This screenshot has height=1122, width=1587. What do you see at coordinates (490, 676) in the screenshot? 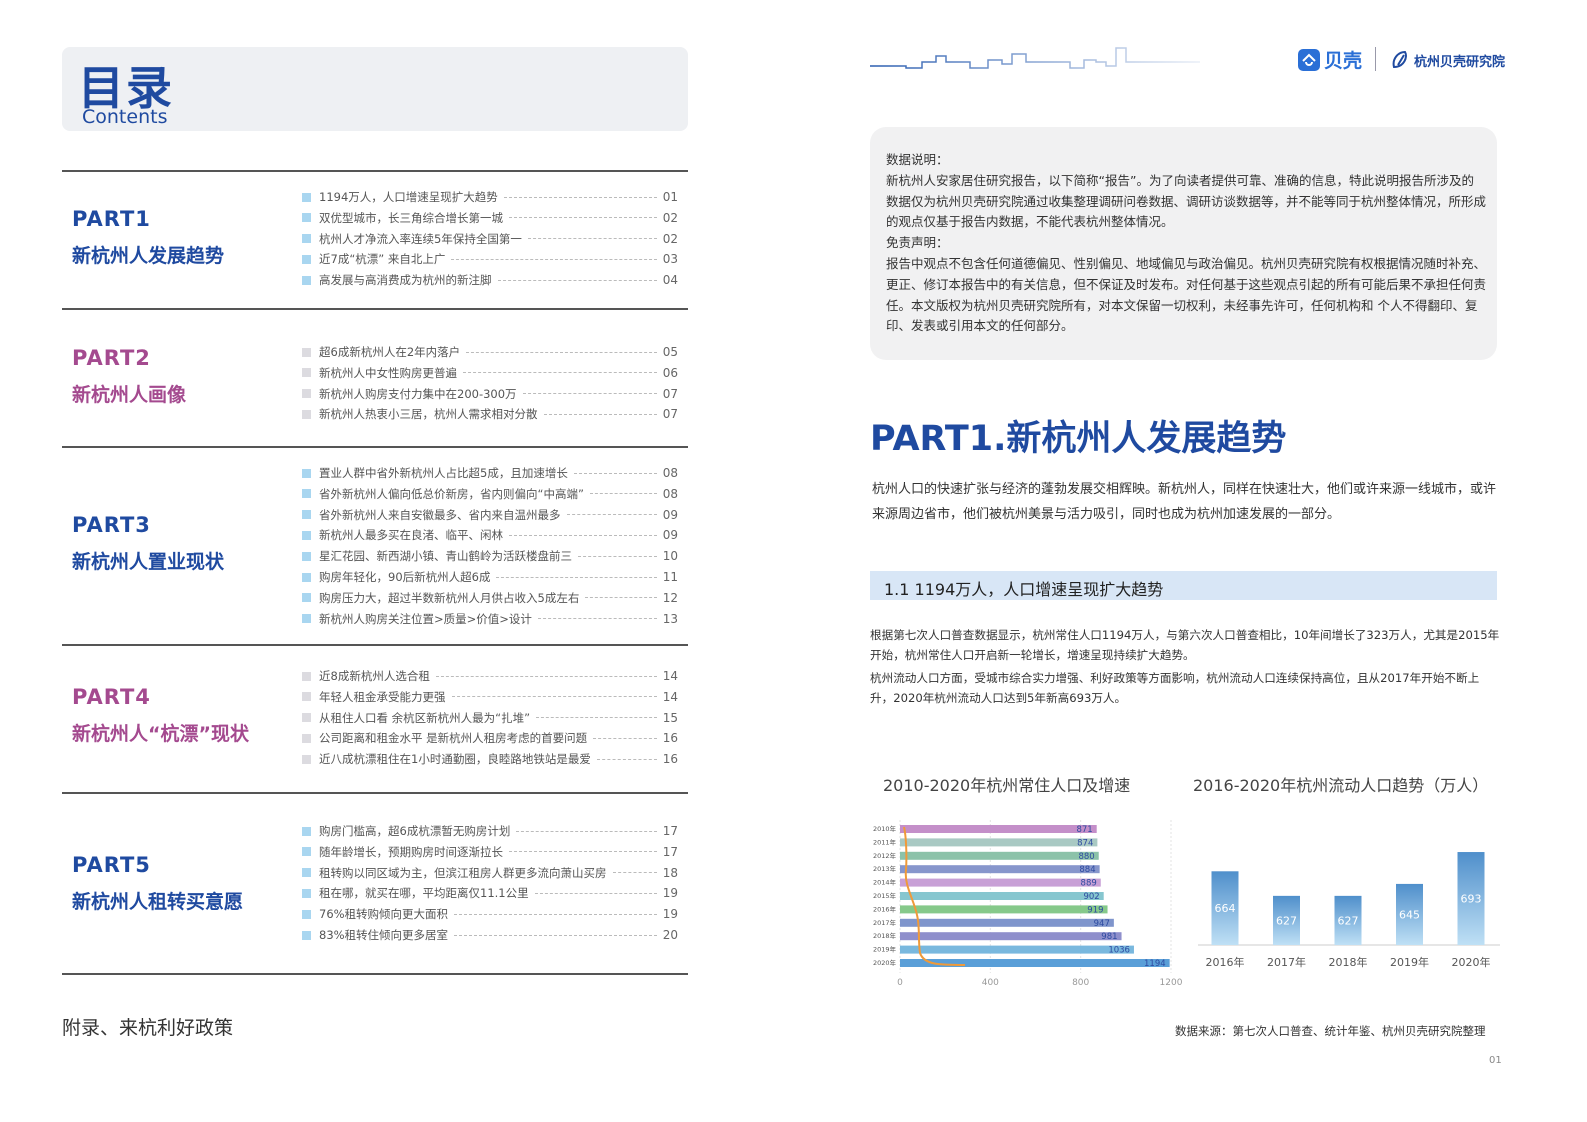
I see `toc-item: 近8成新杭州人选合租 14` at bounding box center [490, 676].